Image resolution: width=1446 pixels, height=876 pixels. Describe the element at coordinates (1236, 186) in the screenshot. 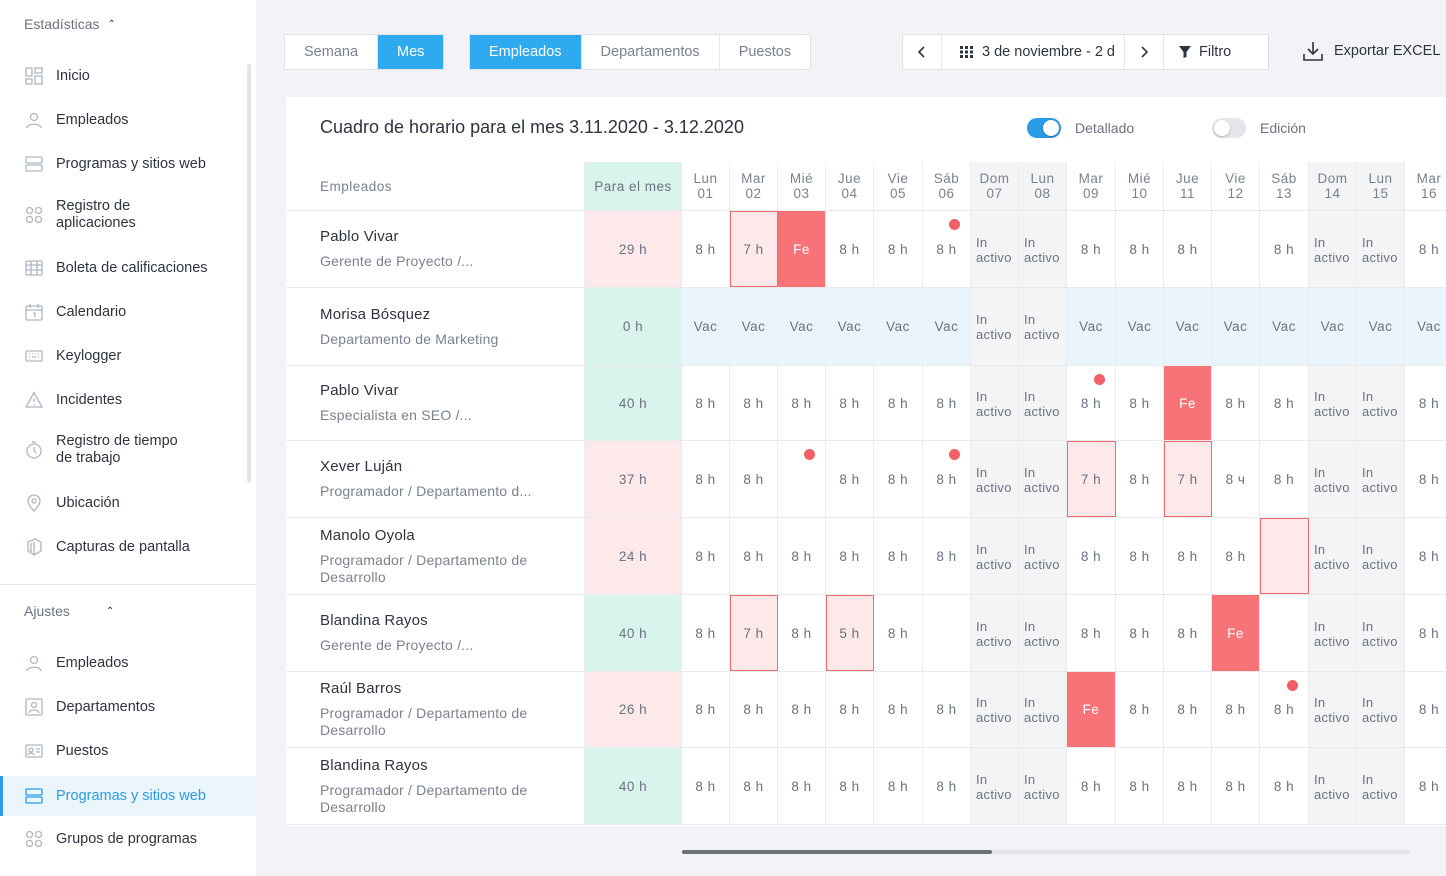

I see `column-header-day: Vie 12` at that location.